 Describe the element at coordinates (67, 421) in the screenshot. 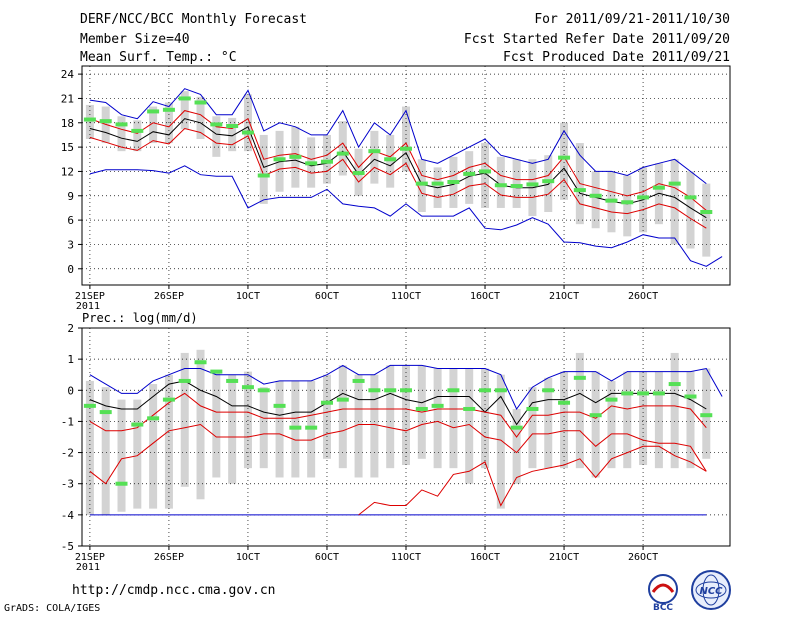

I see `prec-y-tick-label: -1` at that location.